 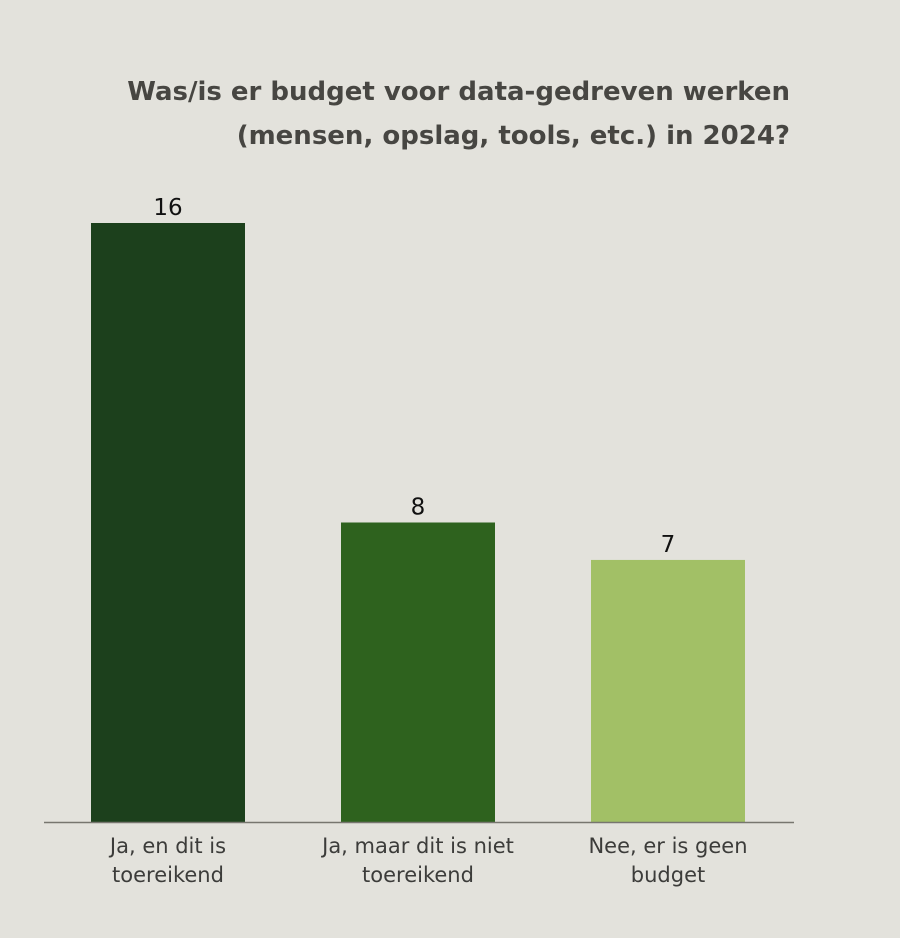 I want to click on data-label-1: 16, so click(x=167, y=208).